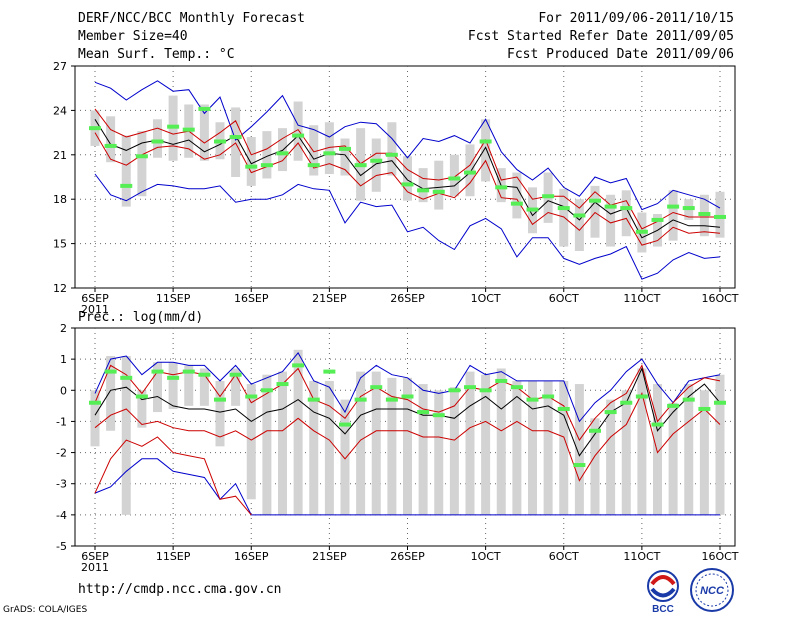 The image size is (800, 618). I want to click on temp-xtick-label: 11OCT, so click(641, 298).